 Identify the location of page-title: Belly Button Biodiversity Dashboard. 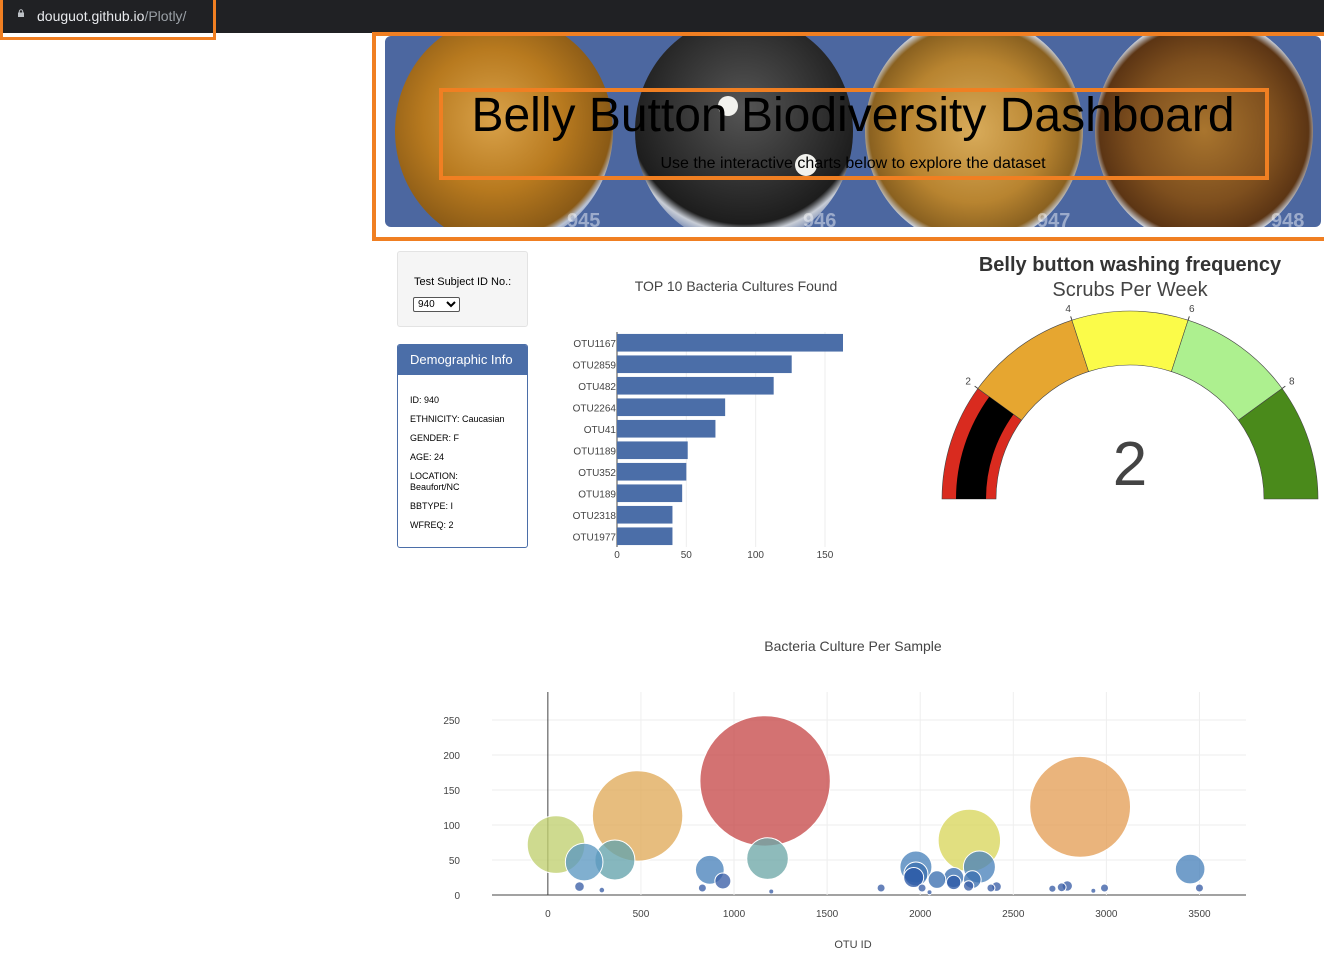
(853, 115).